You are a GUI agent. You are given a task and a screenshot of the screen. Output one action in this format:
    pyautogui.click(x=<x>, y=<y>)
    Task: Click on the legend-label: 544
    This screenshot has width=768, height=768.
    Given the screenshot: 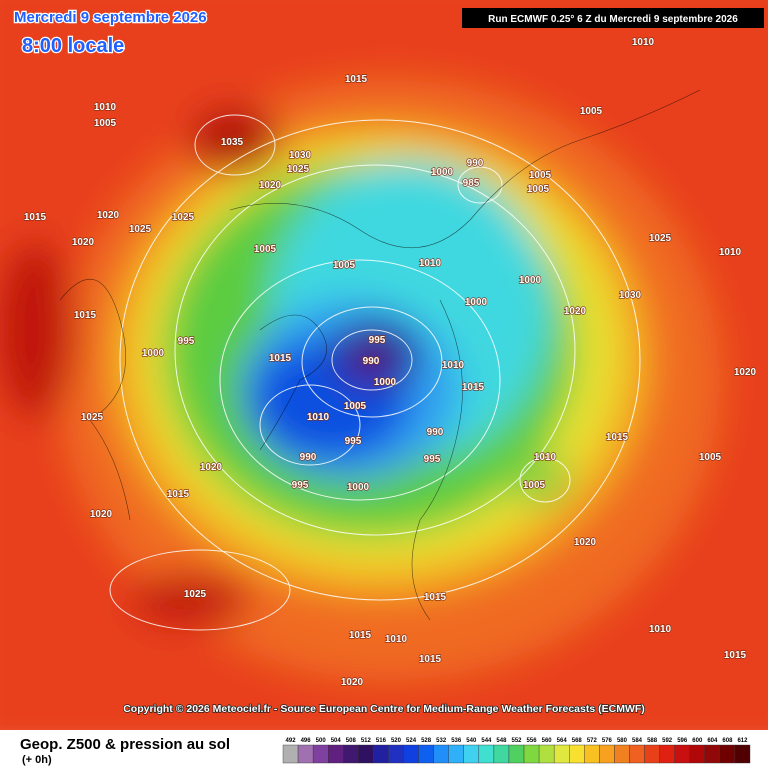 What is the action you would take?
    pyautogui.click(x=486, y=741)
    